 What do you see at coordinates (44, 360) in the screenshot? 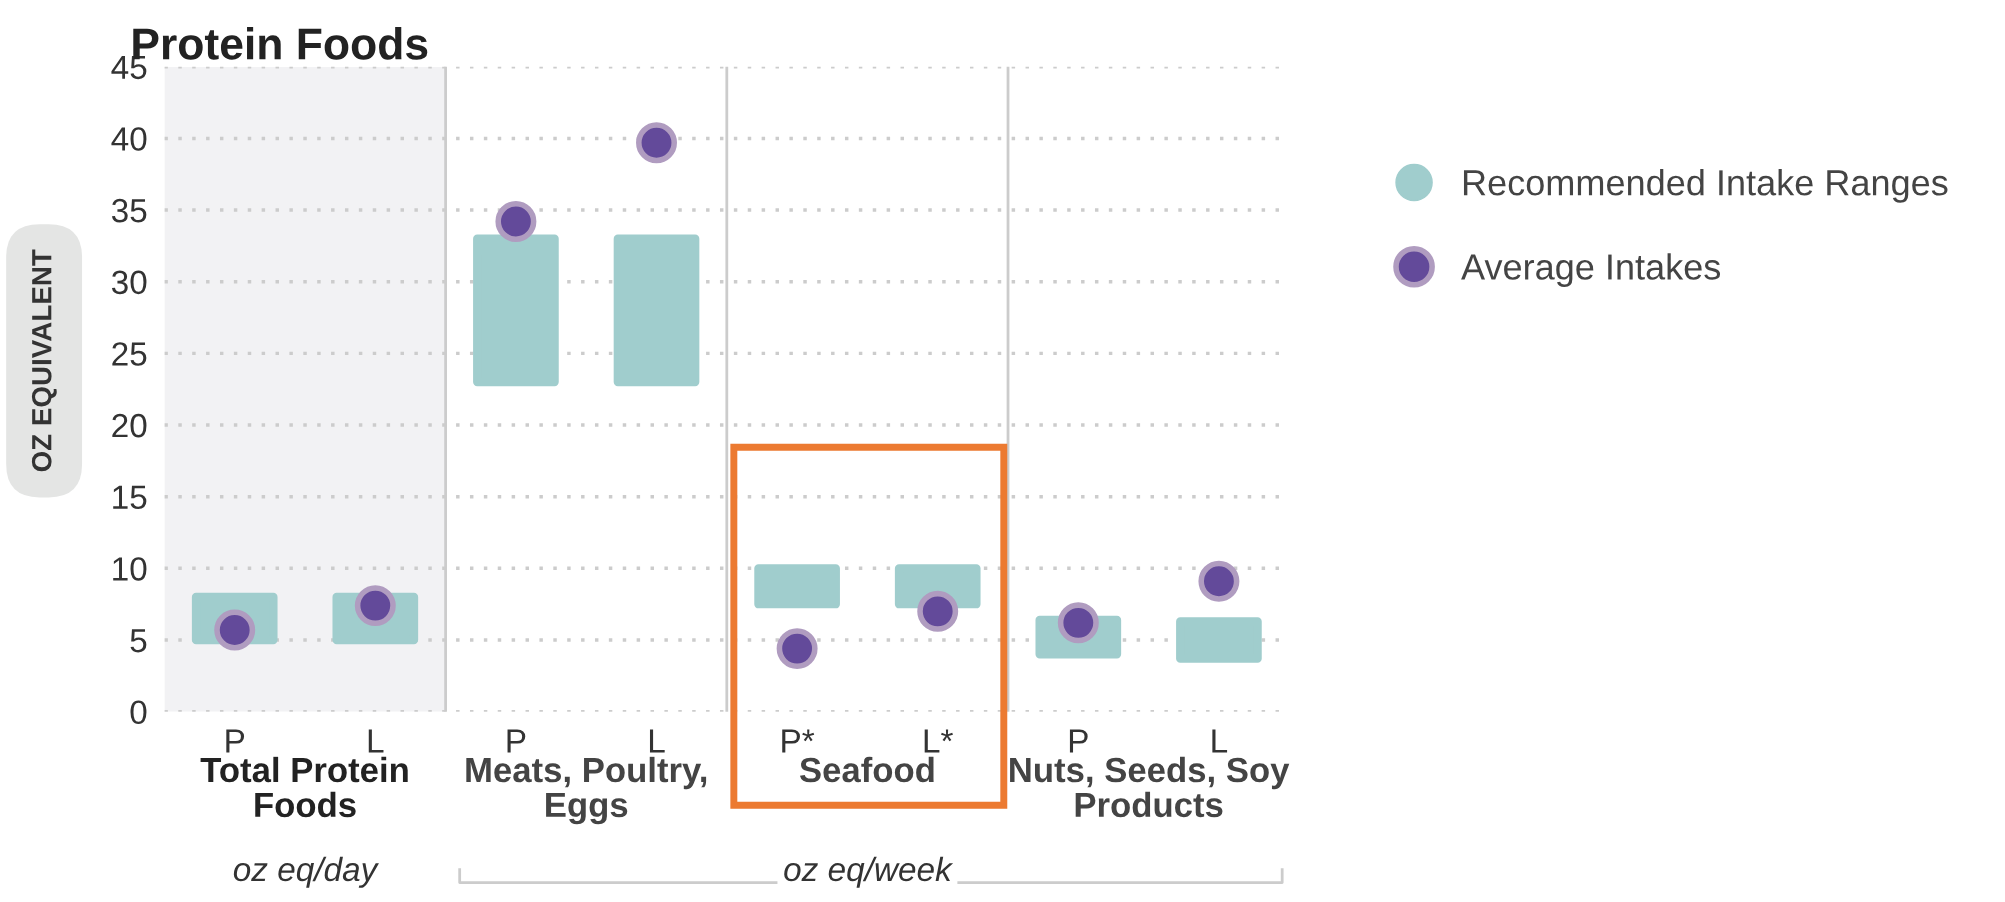
I see `y-axis-title: OZ EQUIVALENT` at bounding box center [44, 360].